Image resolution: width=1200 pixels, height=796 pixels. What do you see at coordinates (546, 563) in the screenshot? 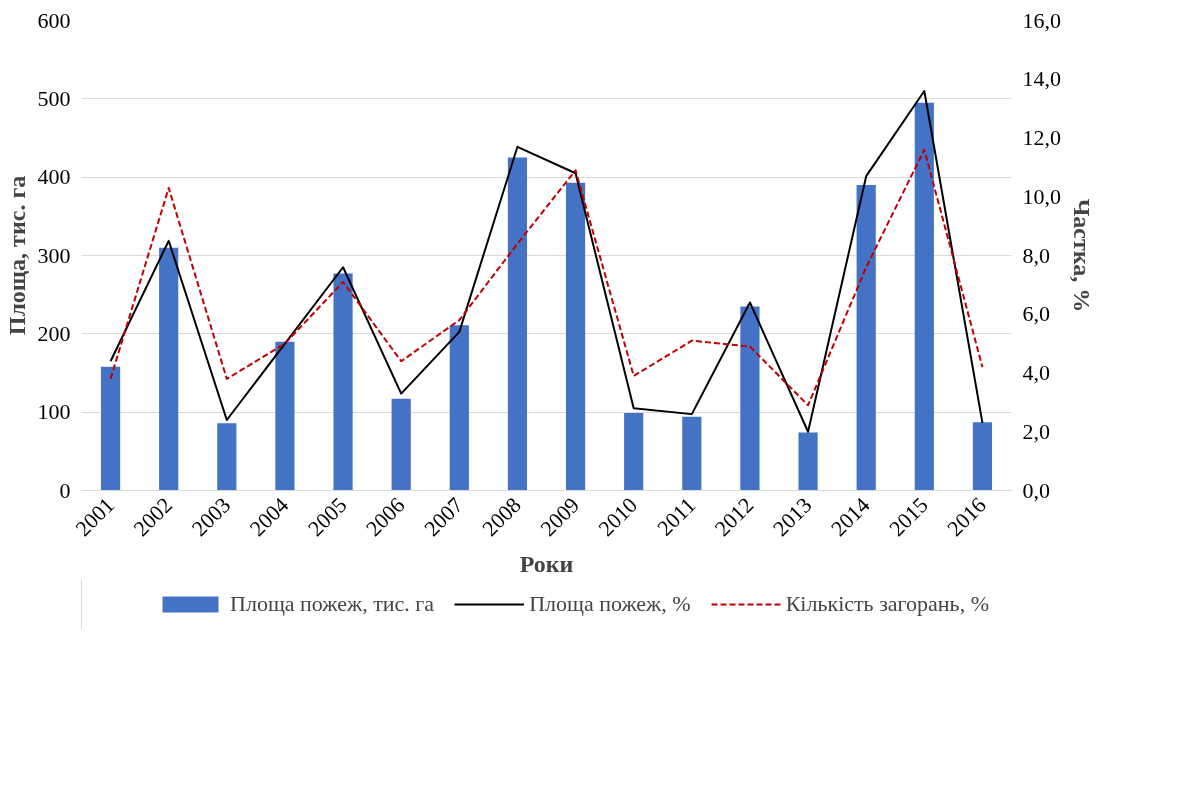
I see `x-axis-title: Роки` at bounding box center [546, 563].